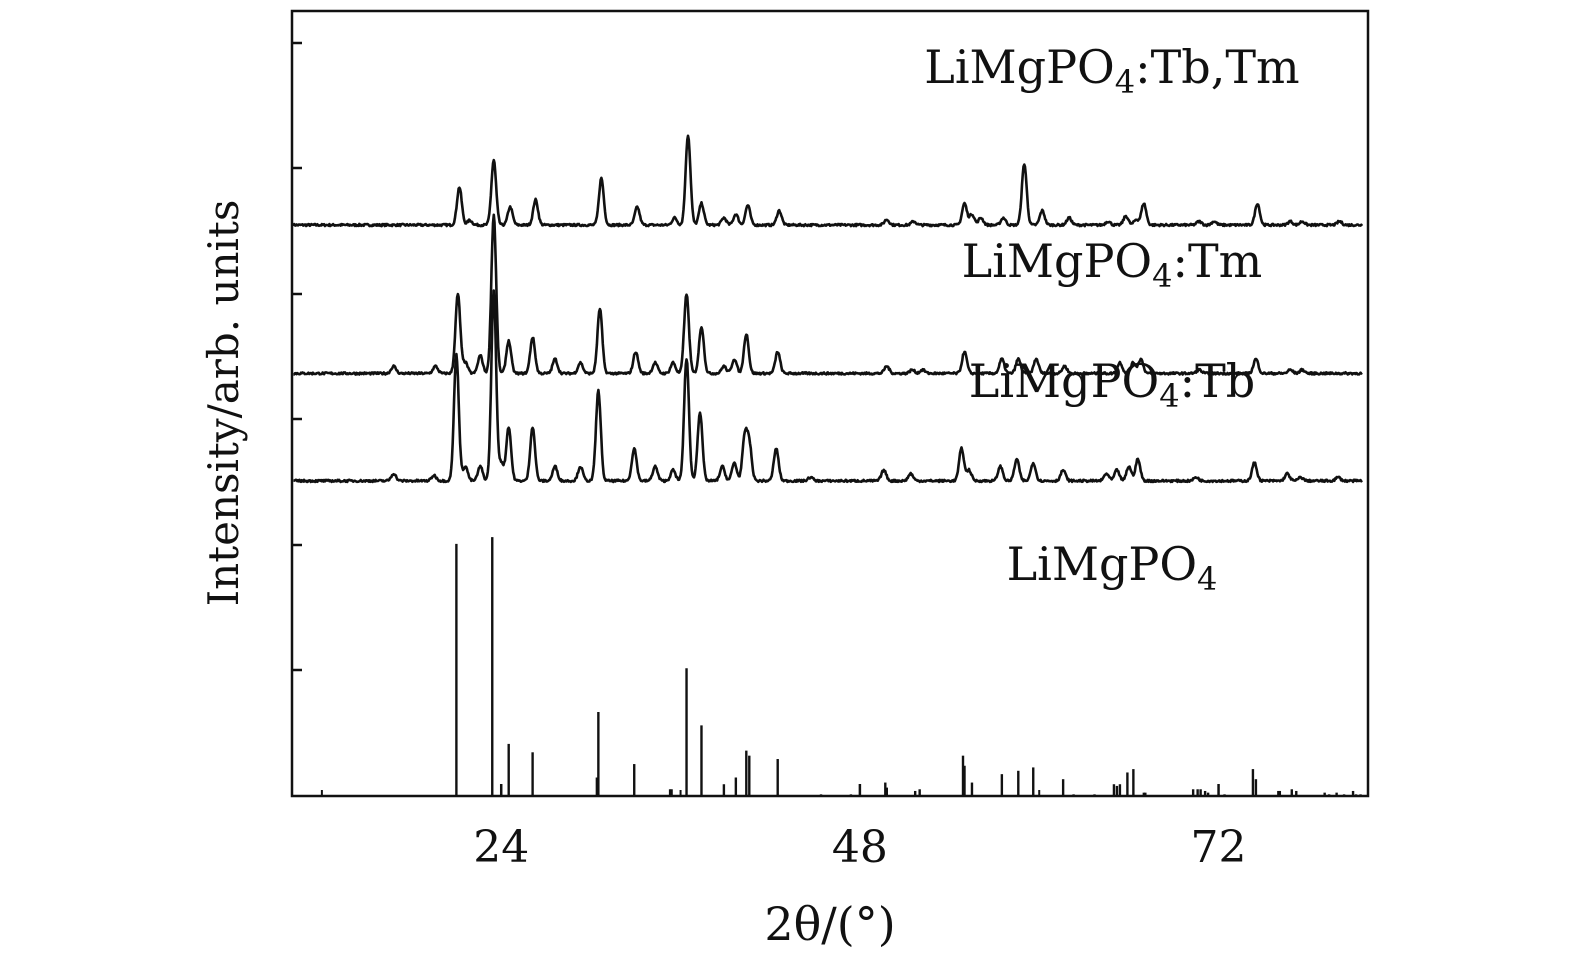 This screenshot has width=1575, height=965. What do you see at coordinates (828, 181) in the screenshot?
I see `trace-limgpo4-tb-tm` at bounding box center [828, 181].